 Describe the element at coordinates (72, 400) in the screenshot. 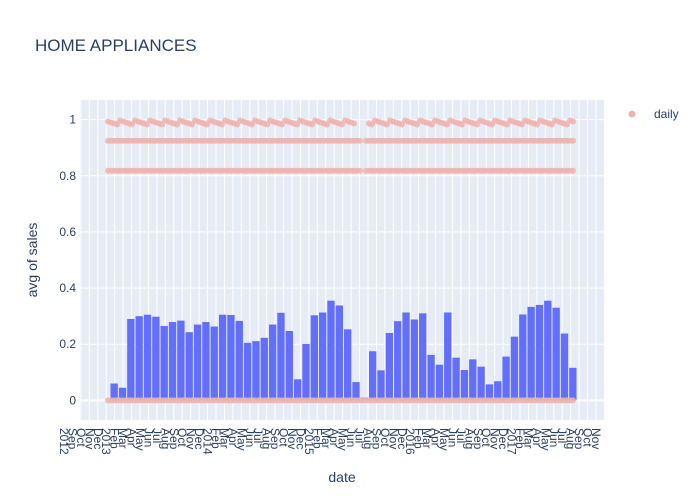

I see `y-tick-label: 0` at that location.